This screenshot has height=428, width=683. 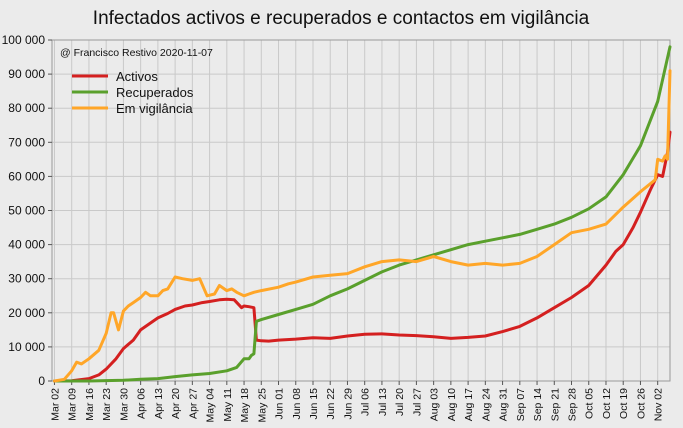 What do you see at coordinates (348, 404) in the screenshot?
I see `x-tick-label: Jun 29` at bounding box center [348, 404].